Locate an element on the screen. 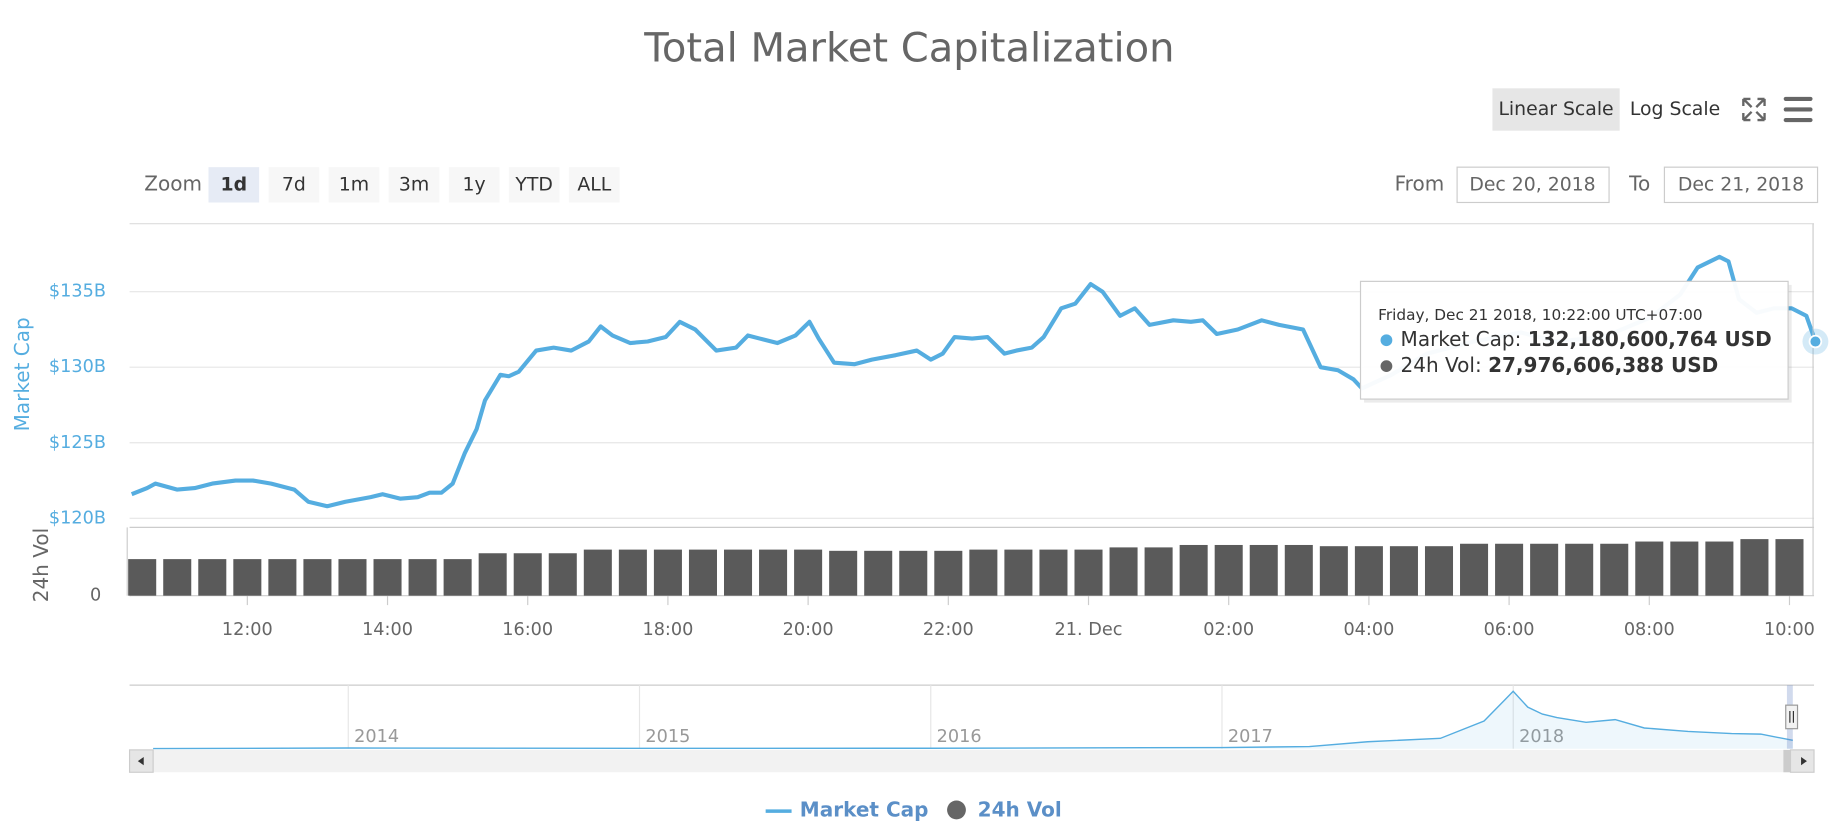 The width and height of the screenshot is (1847, 837). y2-axis-title: 24h Vol is located at coordinates (41, 565).